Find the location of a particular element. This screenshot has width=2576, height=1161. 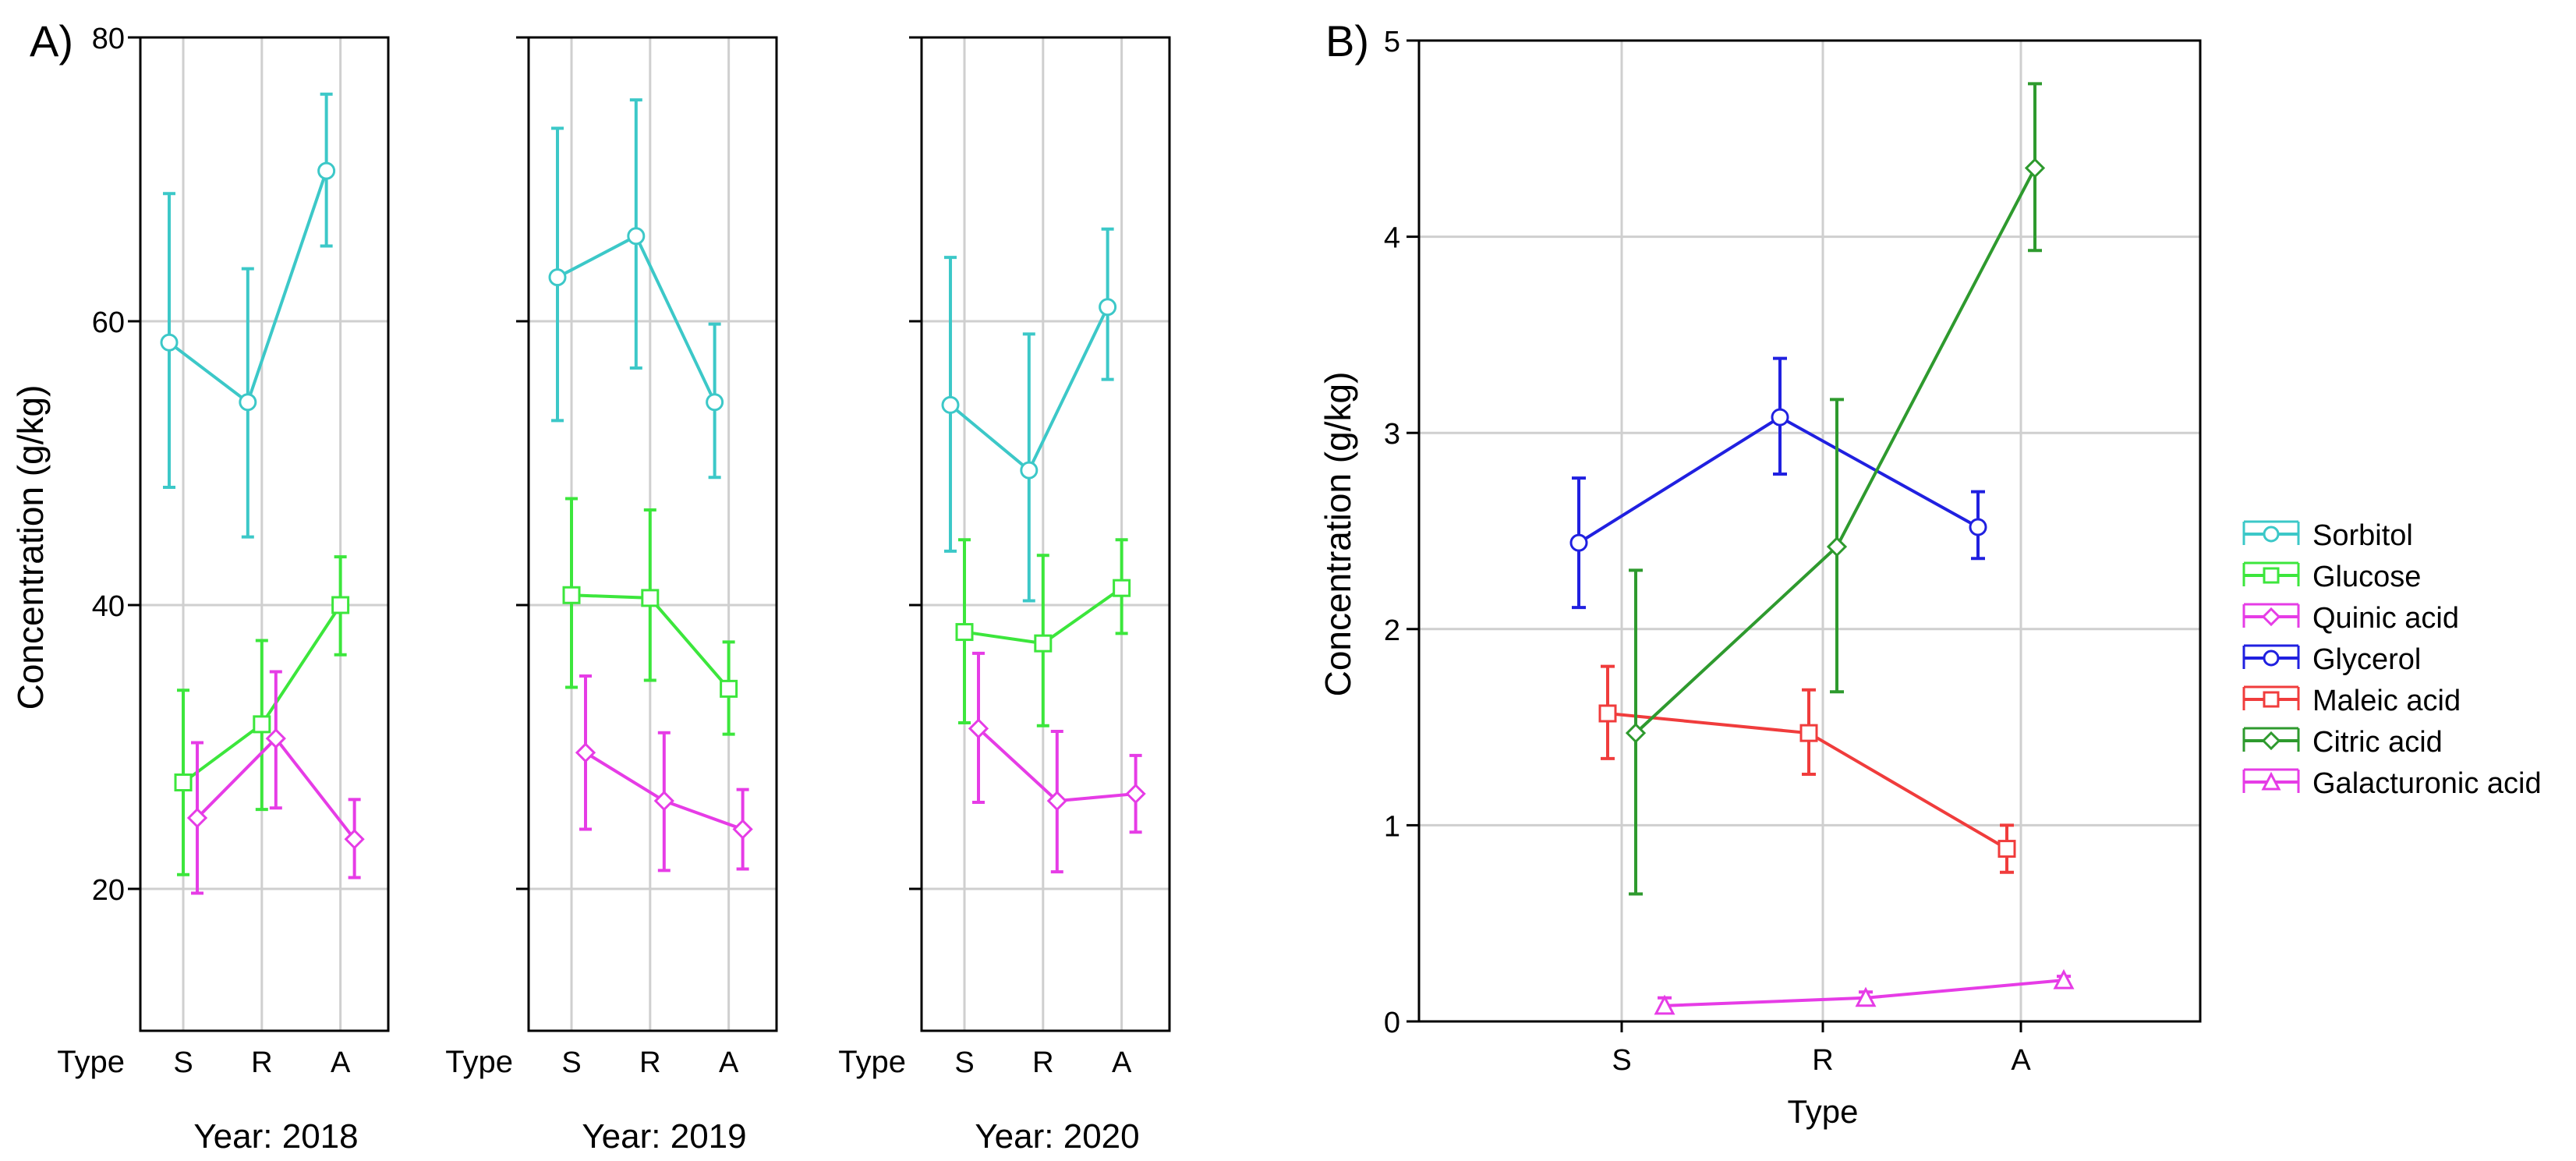

legend-label: Citric acid is located at coordinates (2377, 743).